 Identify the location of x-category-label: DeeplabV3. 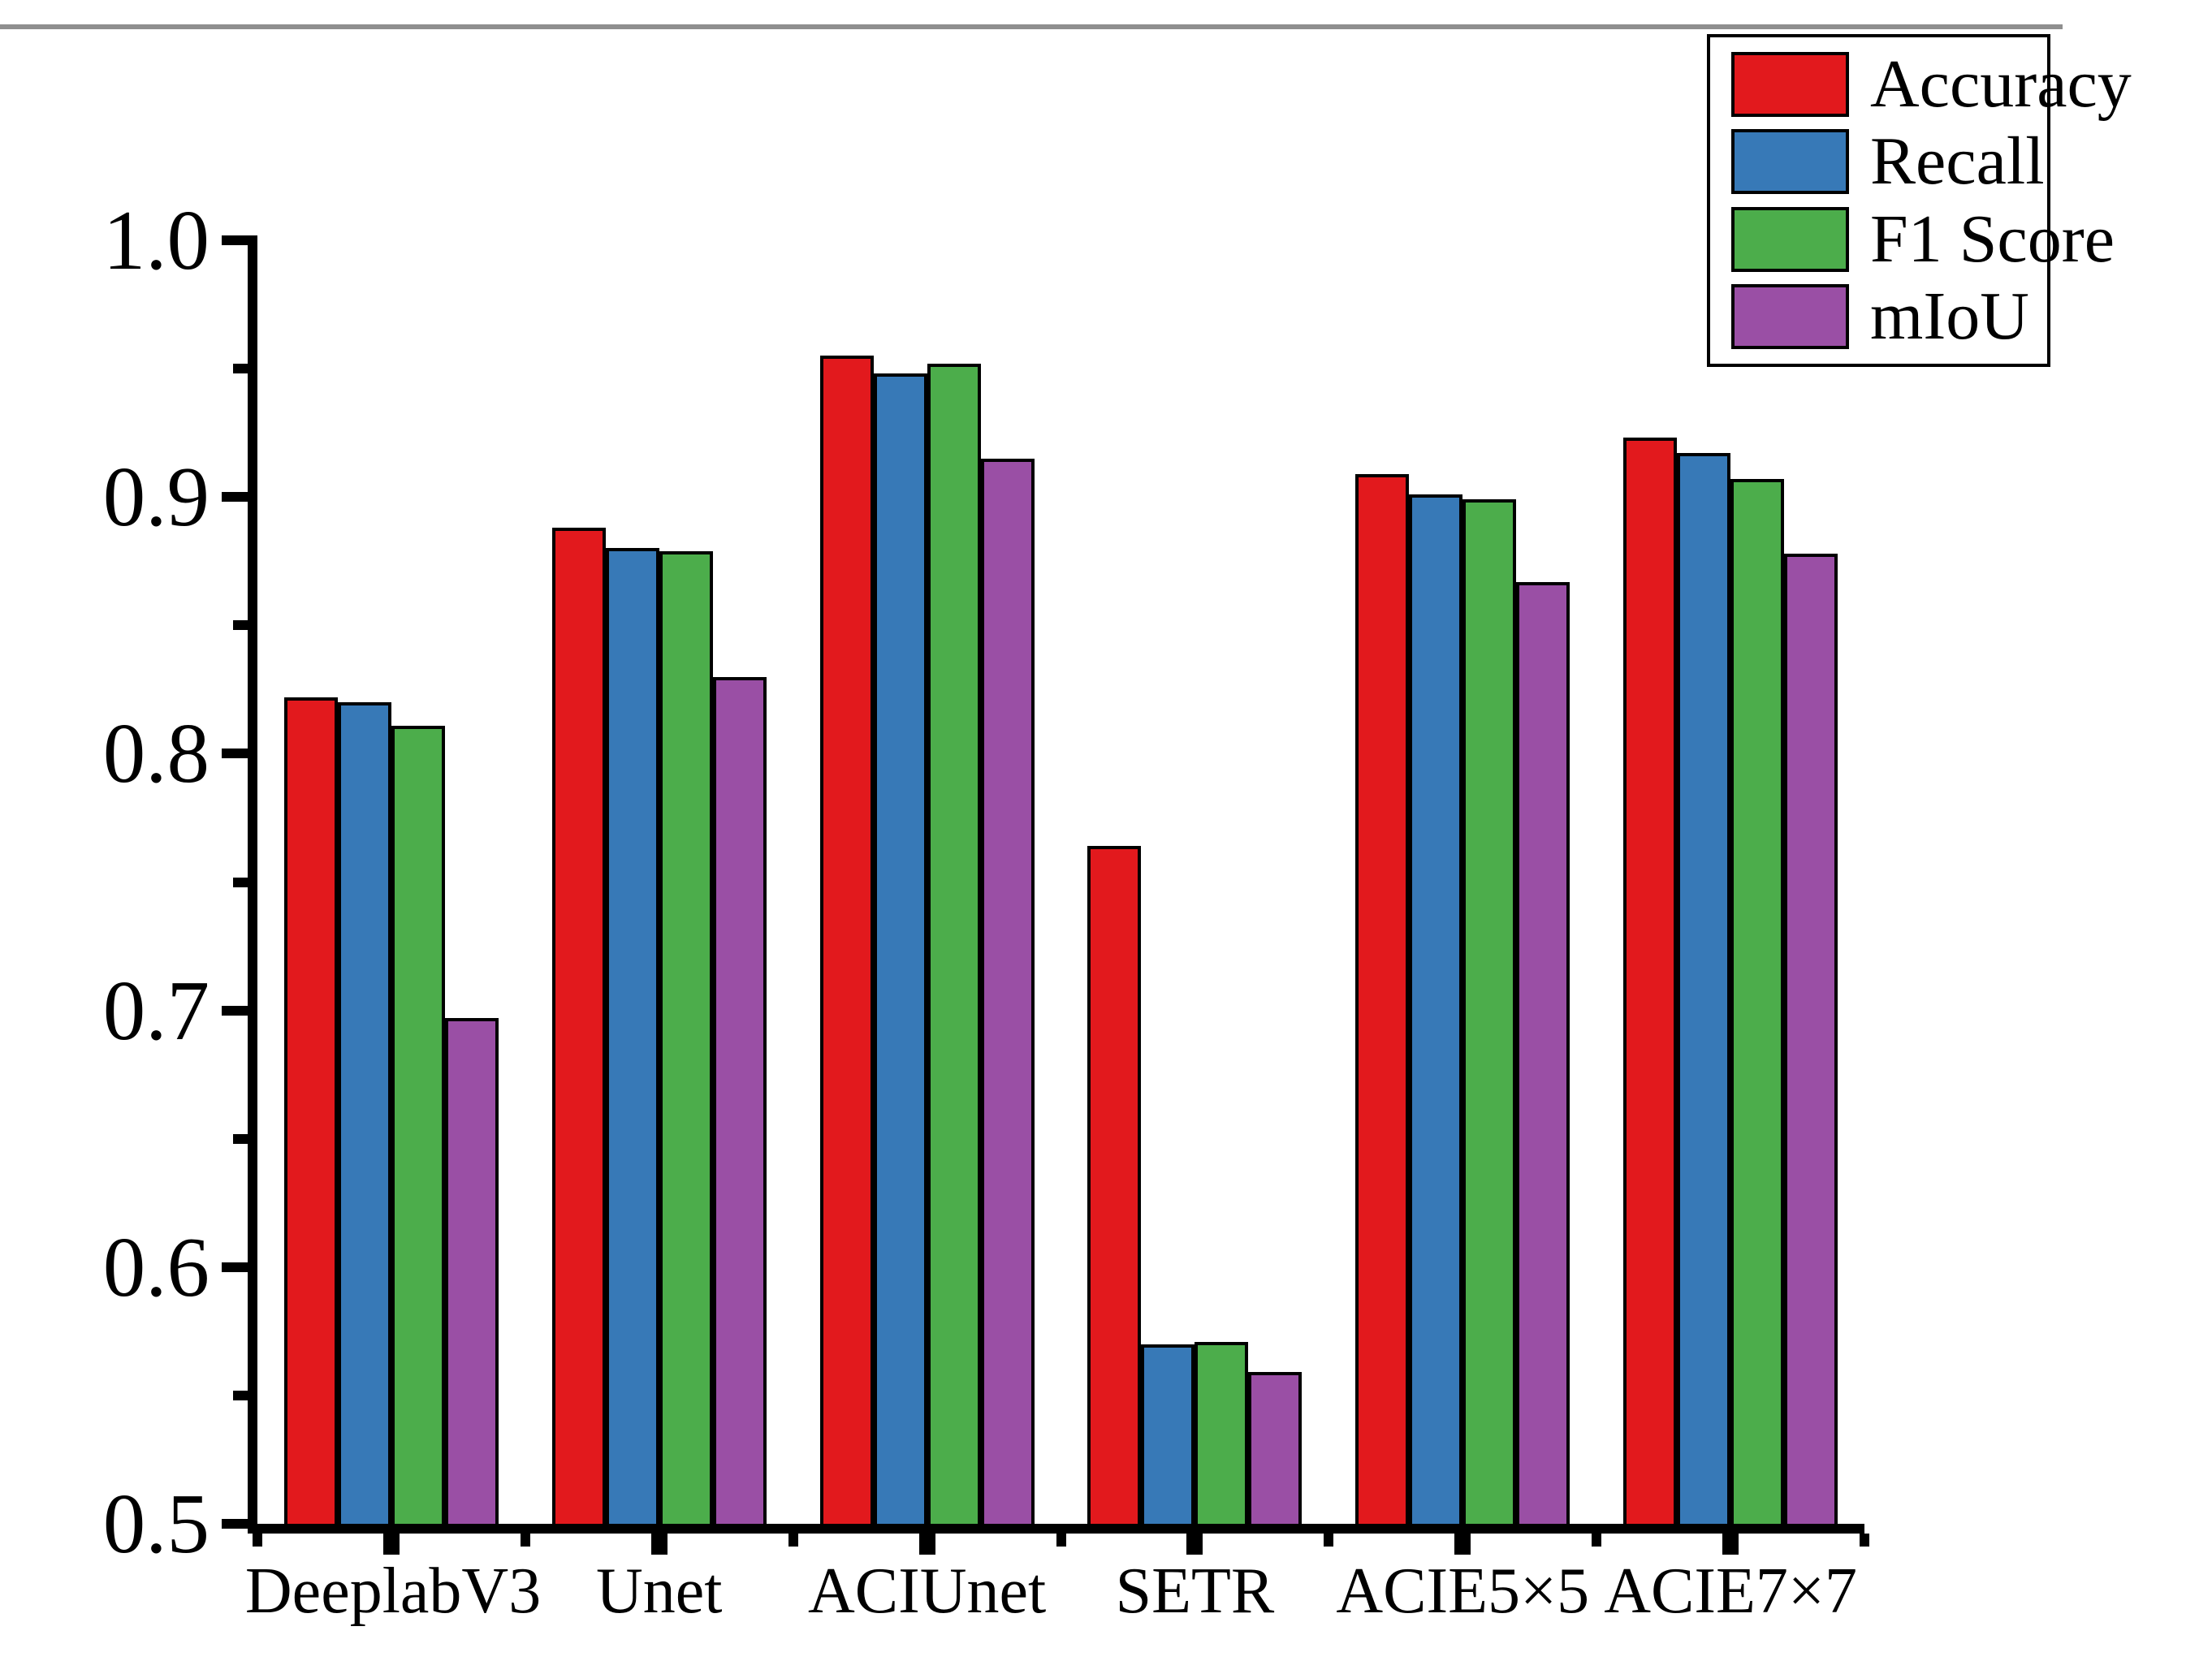
(393, 1591).